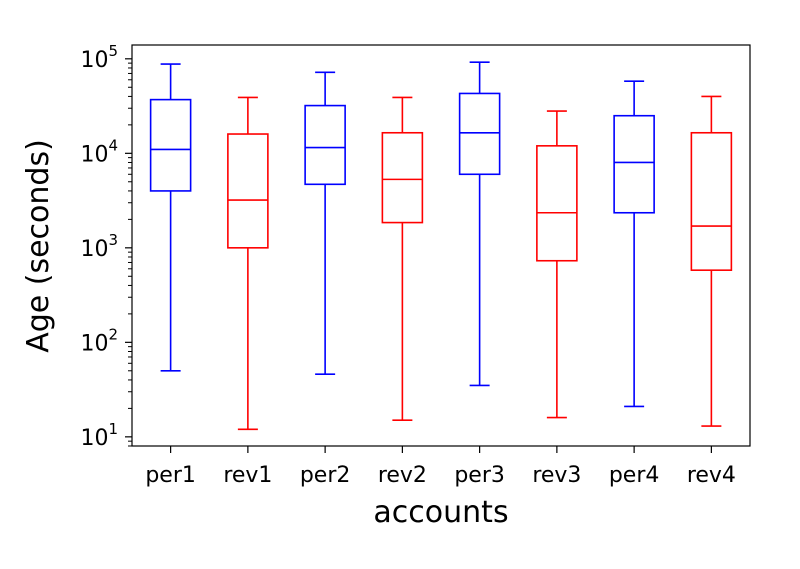  I want to click on box-rev3, so click(557, 264).